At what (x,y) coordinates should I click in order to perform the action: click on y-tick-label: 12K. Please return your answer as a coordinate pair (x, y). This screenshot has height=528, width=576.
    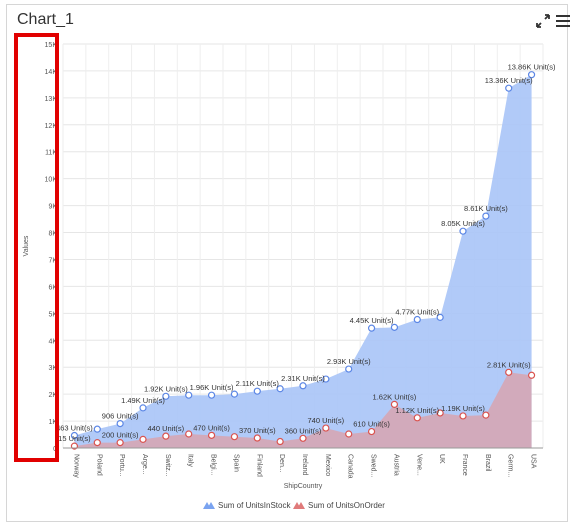
    Looking at the image, I should click on (51, 126).